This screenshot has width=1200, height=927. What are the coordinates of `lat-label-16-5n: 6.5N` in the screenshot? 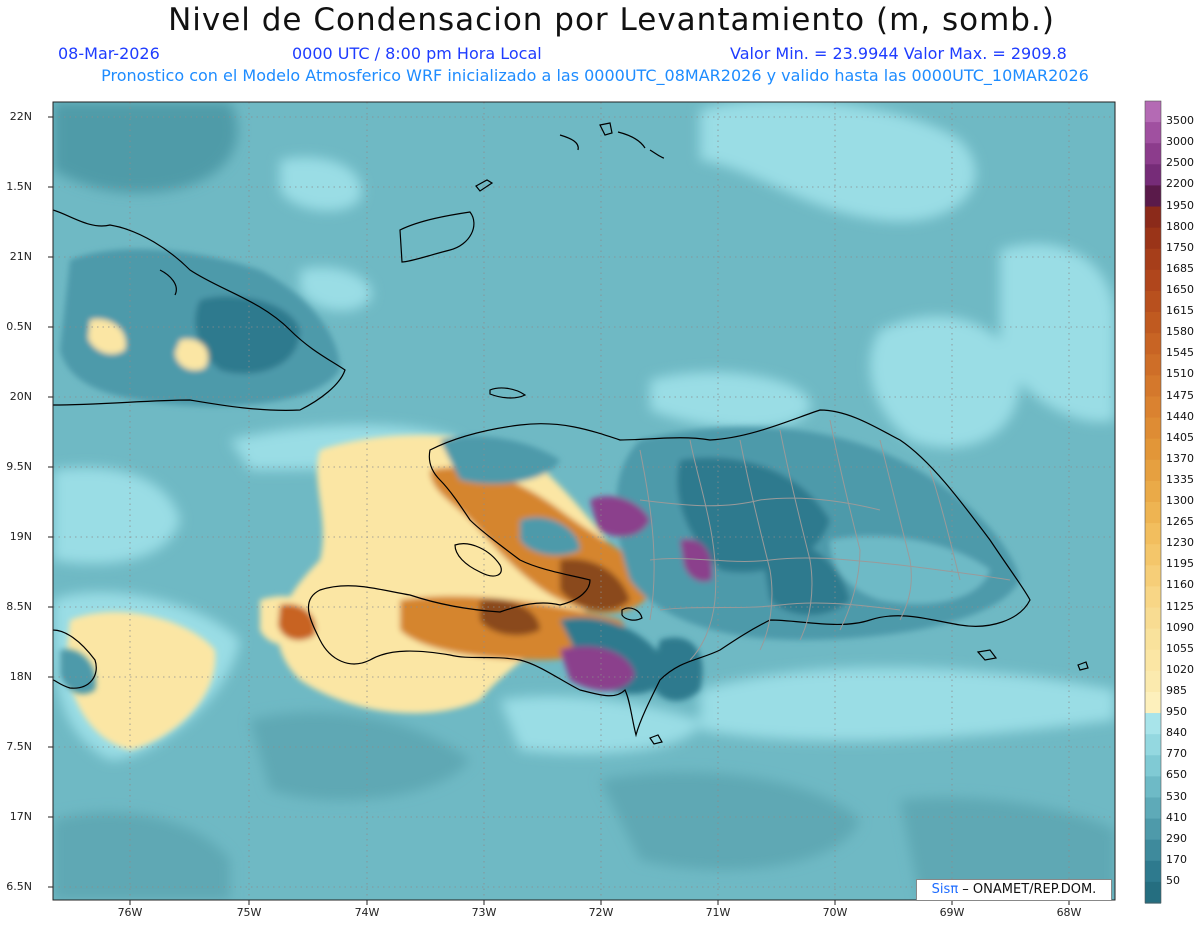 It's located at (19, 886).